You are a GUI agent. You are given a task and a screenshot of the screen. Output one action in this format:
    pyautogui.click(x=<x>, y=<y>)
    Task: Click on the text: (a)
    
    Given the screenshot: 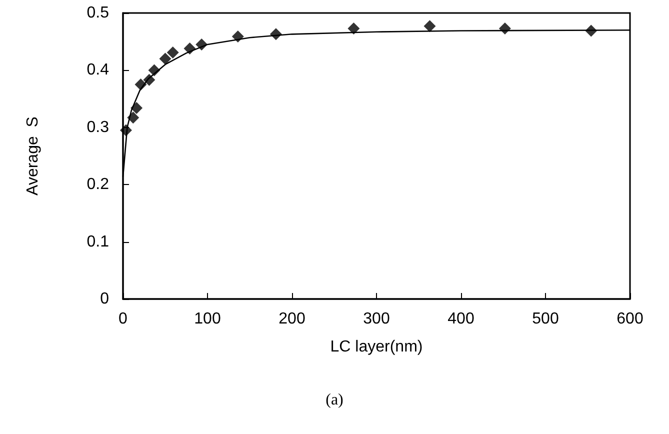 What is the action you would take?
    pyautogui.click(x=335, y=400)
    